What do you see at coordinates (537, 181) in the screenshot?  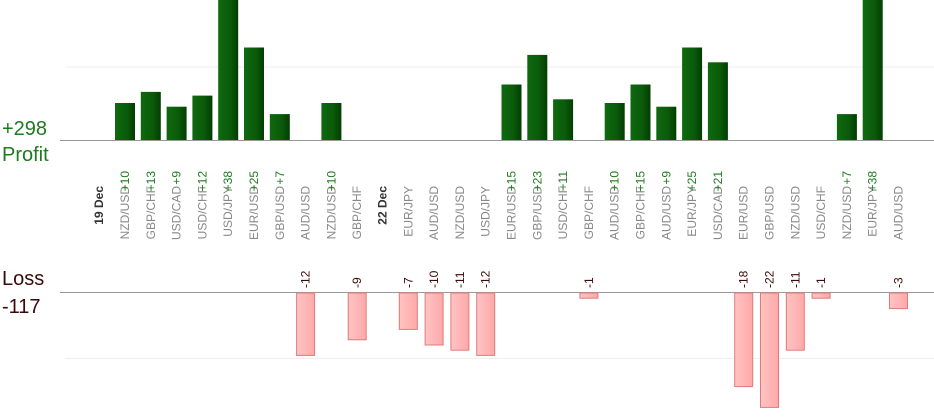 I see `profit-value-label: +23` at bounding box center [537, 181].